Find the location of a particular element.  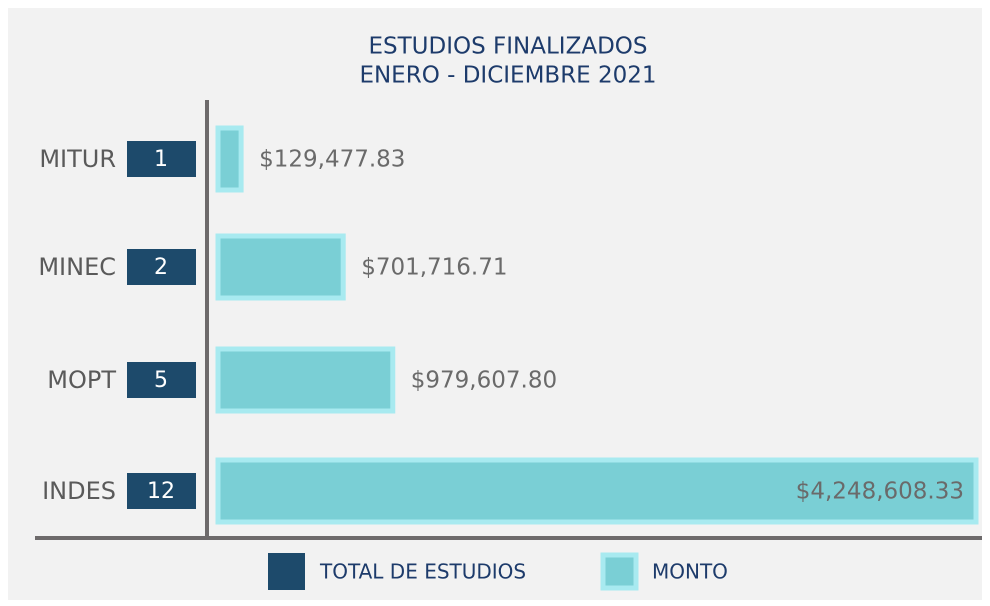

chart-title: ESTUDIOS FINALIZADOS is located at coordinates (508, 47).